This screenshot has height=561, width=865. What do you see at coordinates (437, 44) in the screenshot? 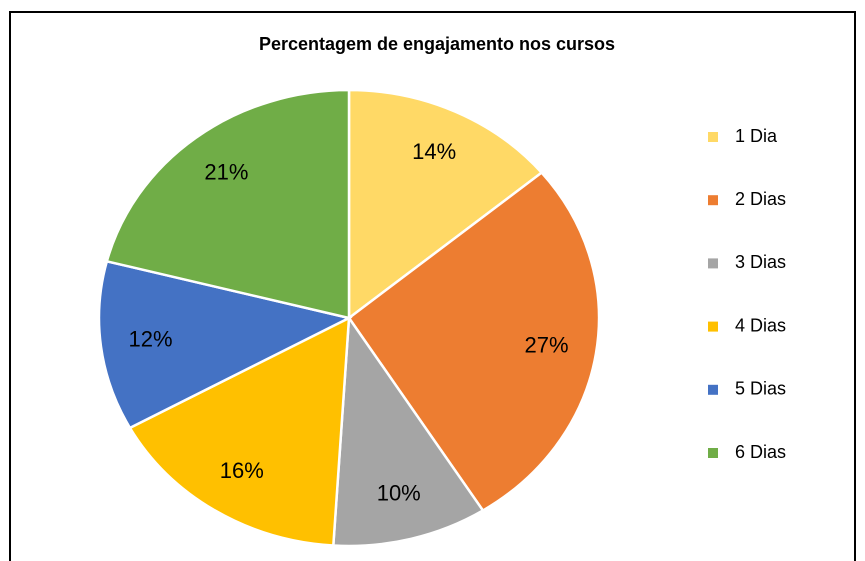
I see `chart-title: Percentagem de engajamento nos cursos` at bounding box center [437, 44].